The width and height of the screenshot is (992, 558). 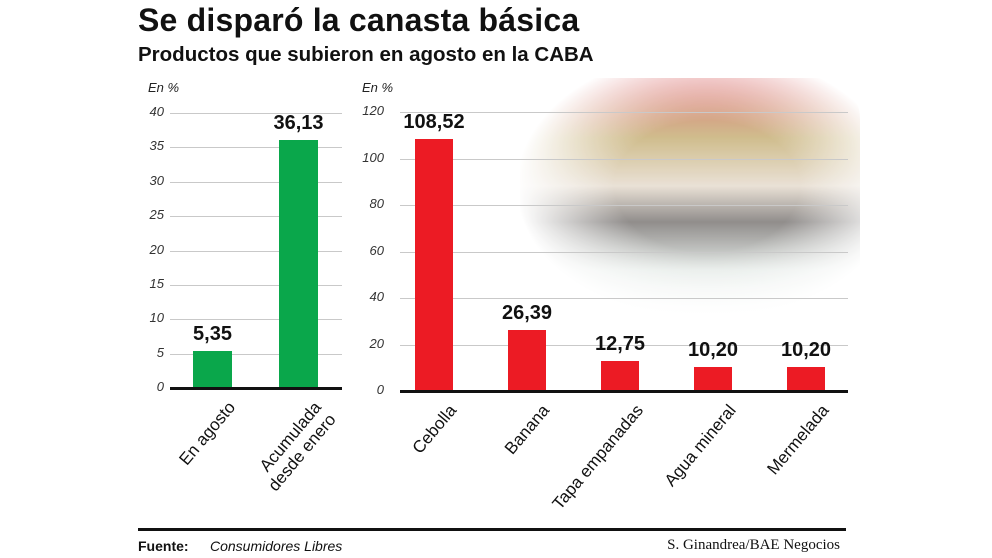 What do you see at coordinates (373, 157) in the screenshot?
I see `y-tick-label: 100` at bounding box center [373, 157].